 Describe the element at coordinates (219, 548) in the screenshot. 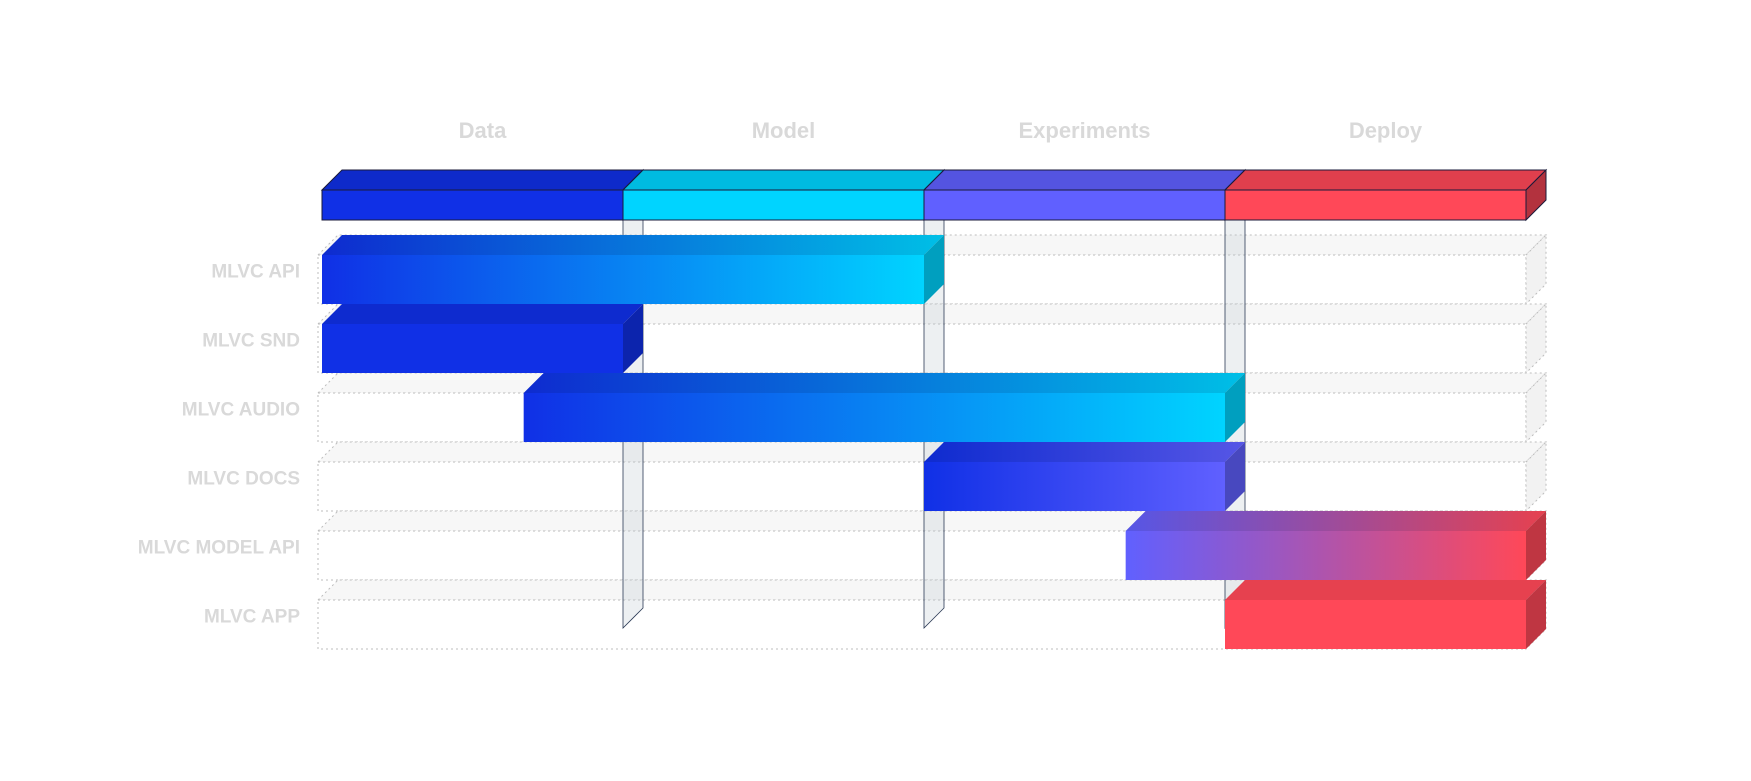

I see `row-label: MLVC MODEL API` at that location.